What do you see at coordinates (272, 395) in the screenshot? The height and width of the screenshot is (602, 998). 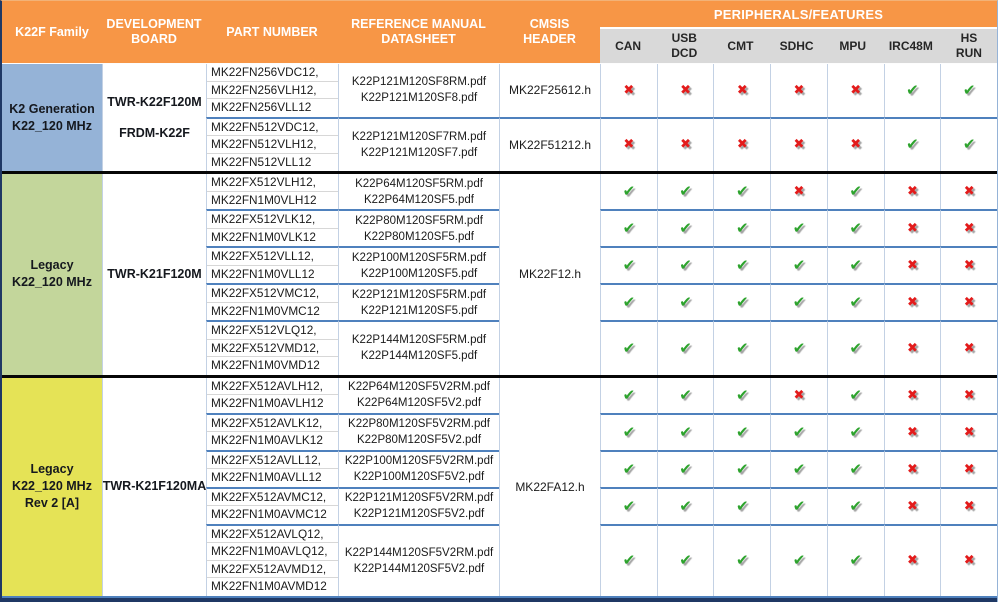 I see `part-number-cell: MK22FX512AVLH12, MK22FN1M0AVLH12` at bounding box center [272, 395].